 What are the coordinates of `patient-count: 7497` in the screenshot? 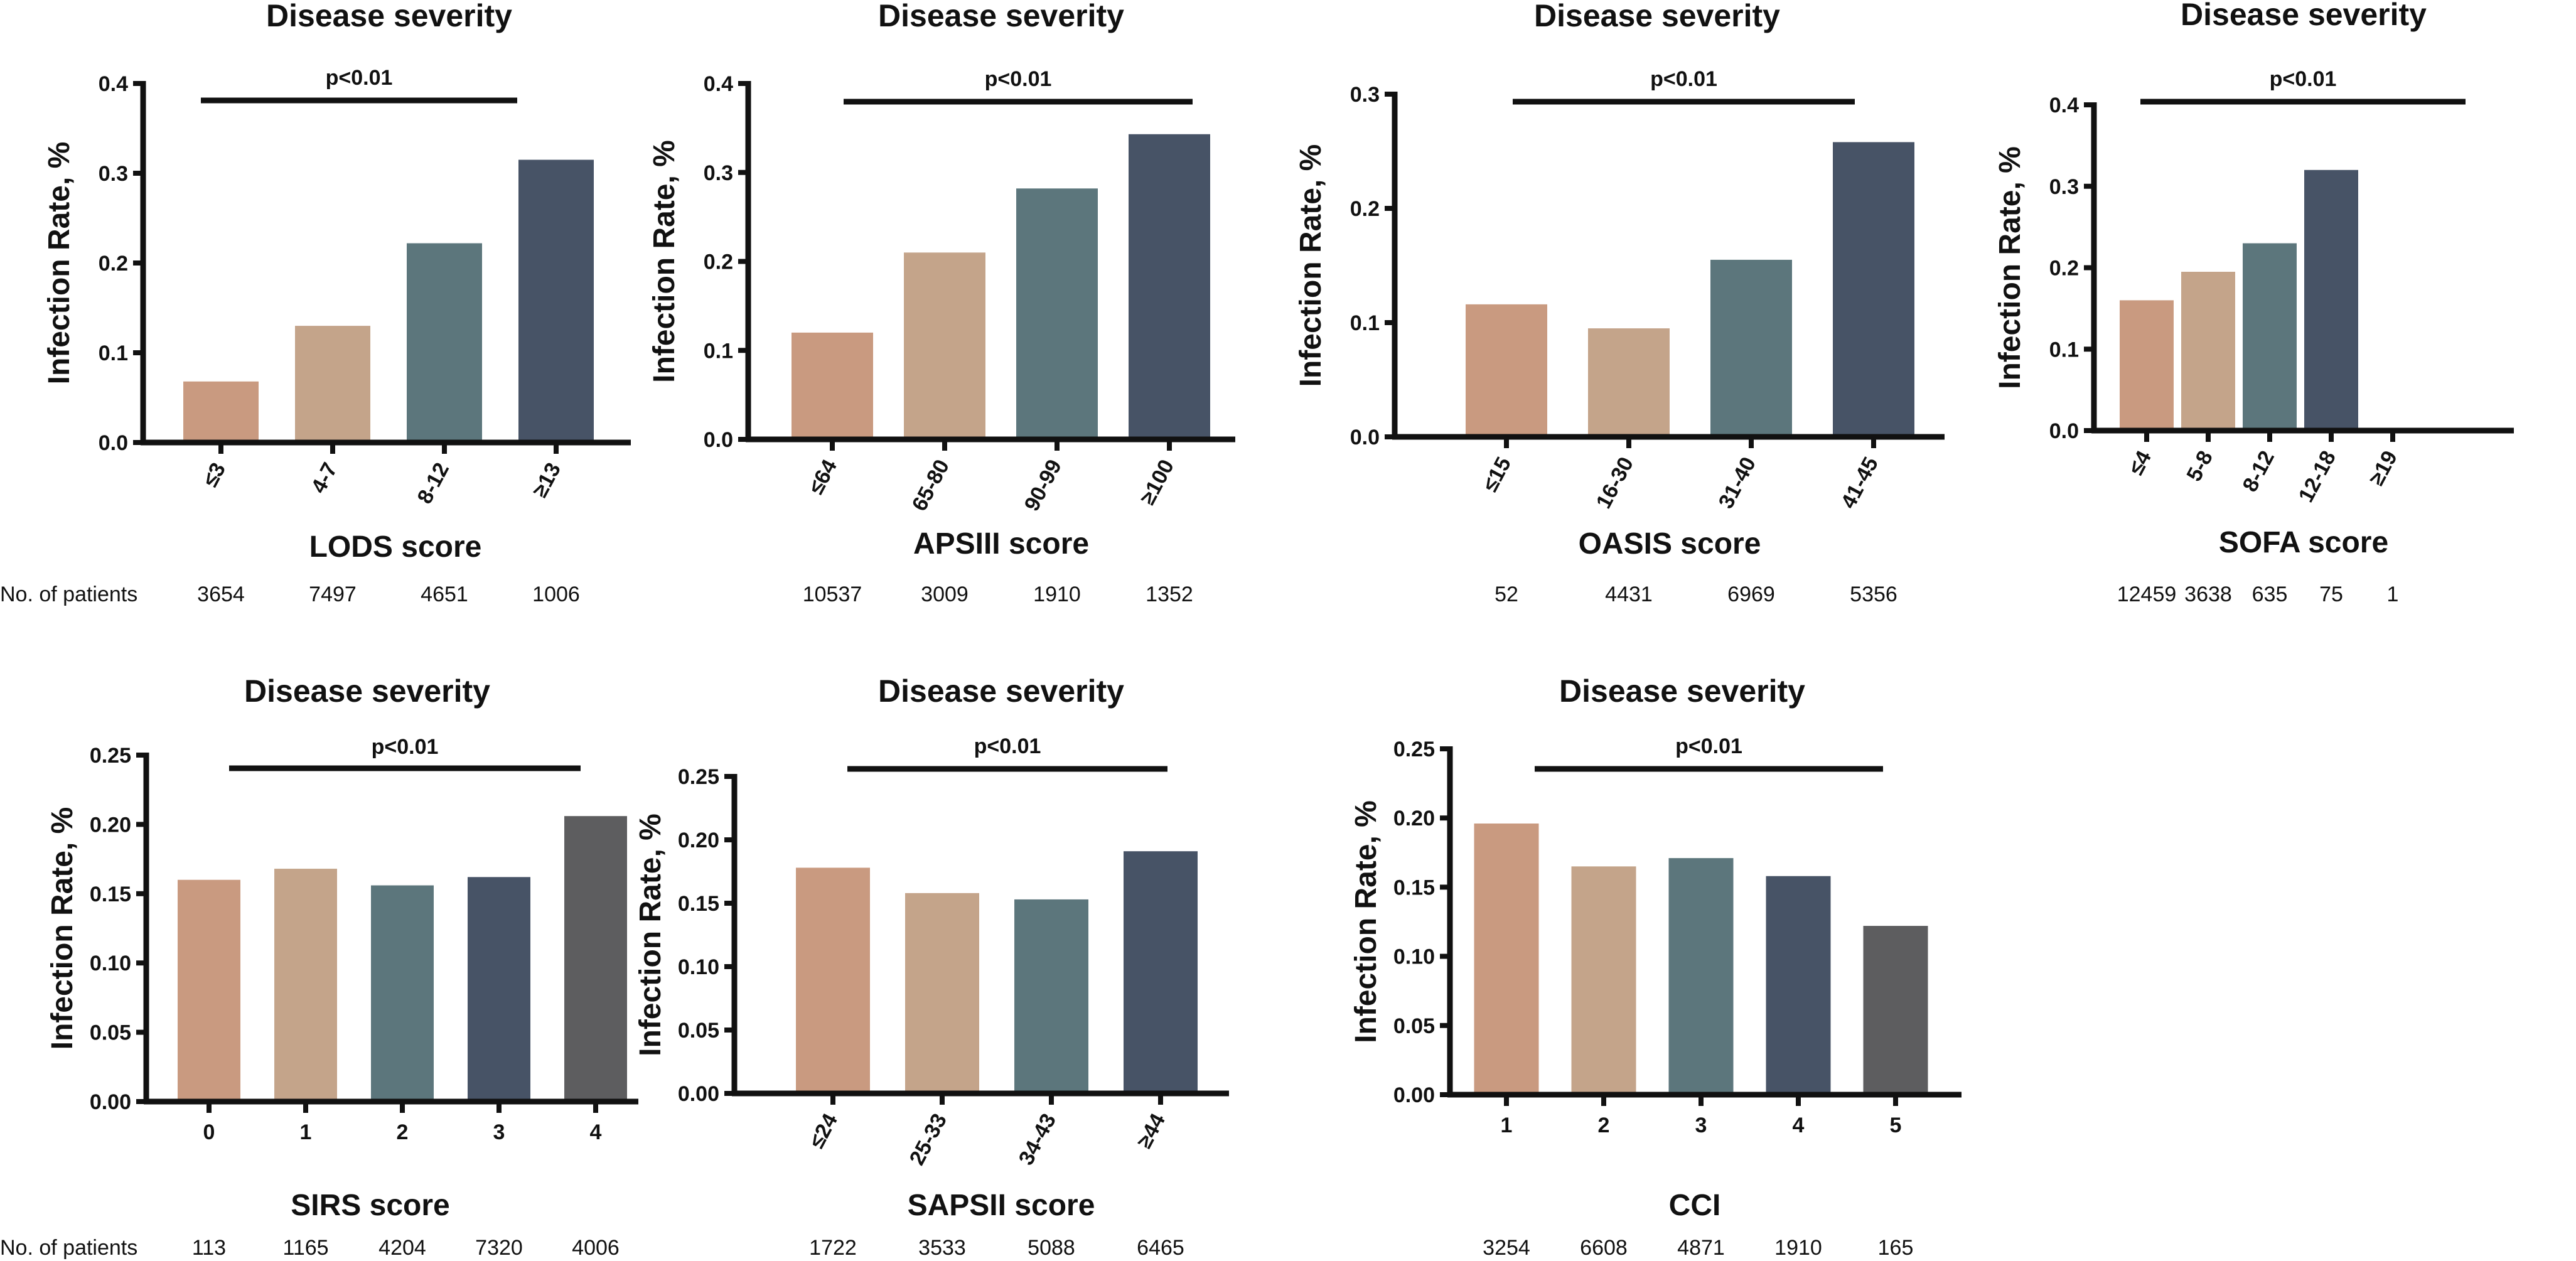 It's located at (333, 594).